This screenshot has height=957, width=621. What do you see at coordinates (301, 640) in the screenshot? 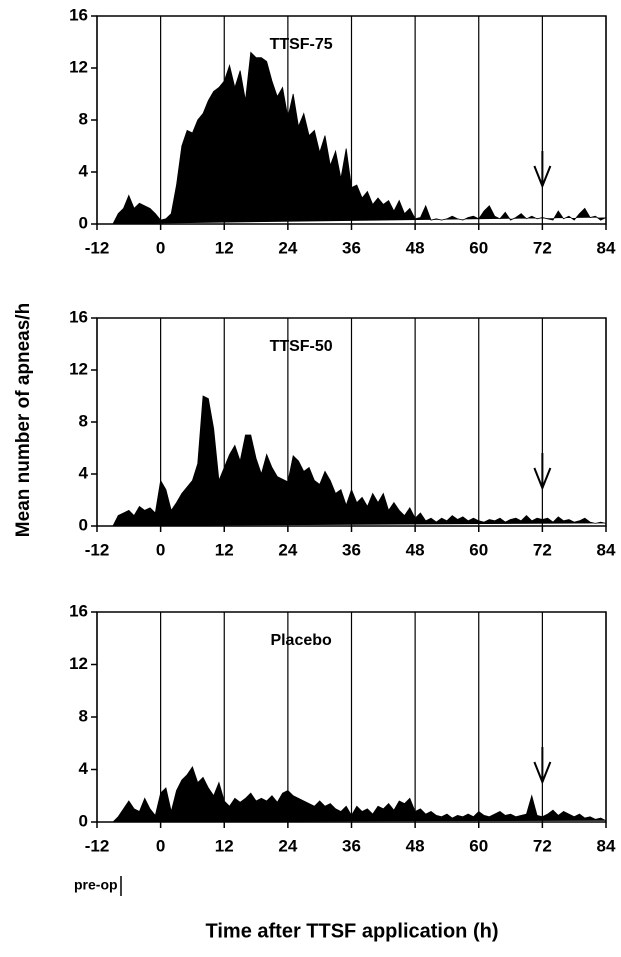
I see `panel-title: Placebo` at bounding box center [301, 640].